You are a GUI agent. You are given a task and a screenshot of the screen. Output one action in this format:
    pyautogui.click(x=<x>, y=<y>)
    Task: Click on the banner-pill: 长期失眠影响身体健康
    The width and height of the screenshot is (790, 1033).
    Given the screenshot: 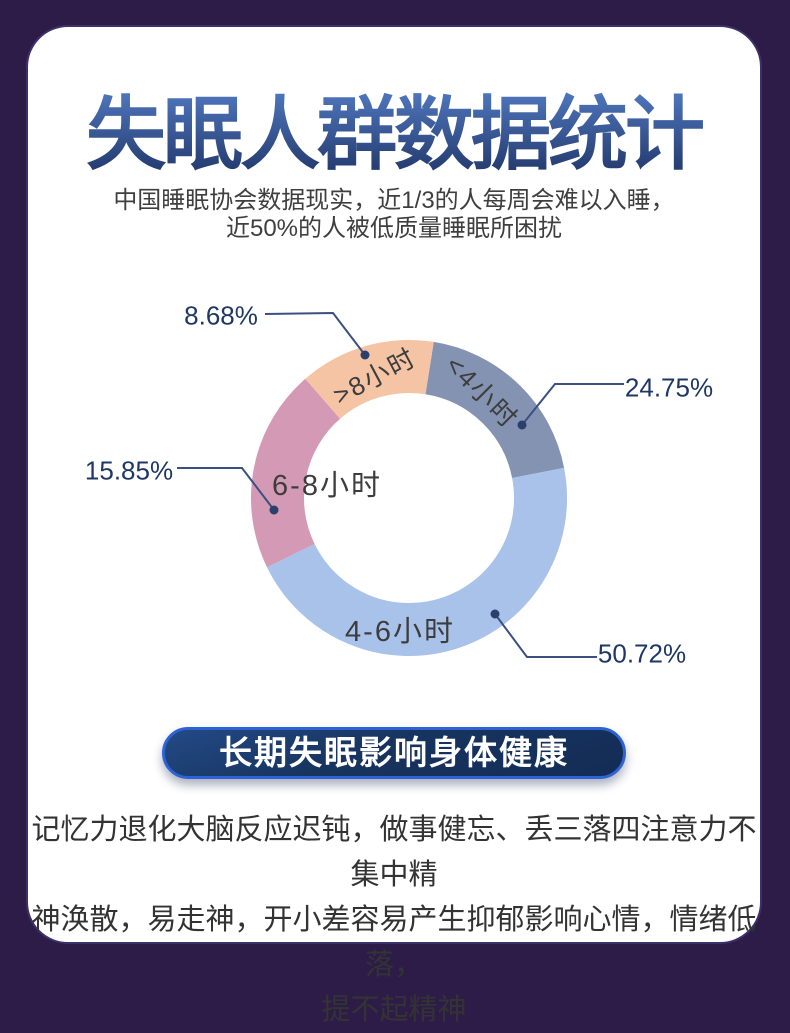 What is the action you would take?
    pyautogui.click(x=394, y=753)
    